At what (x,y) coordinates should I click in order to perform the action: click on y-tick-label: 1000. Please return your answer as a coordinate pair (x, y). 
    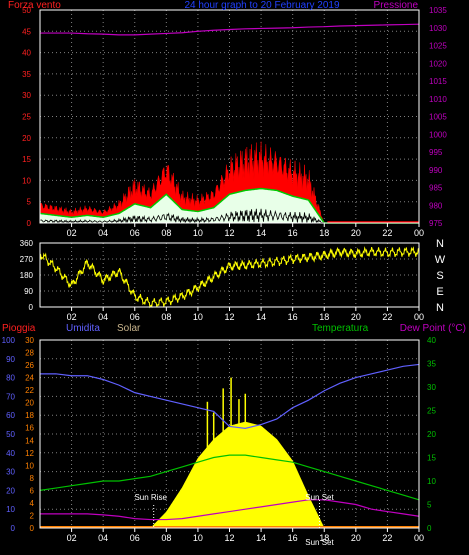
    Looking at the image, I should click on (438, 134).